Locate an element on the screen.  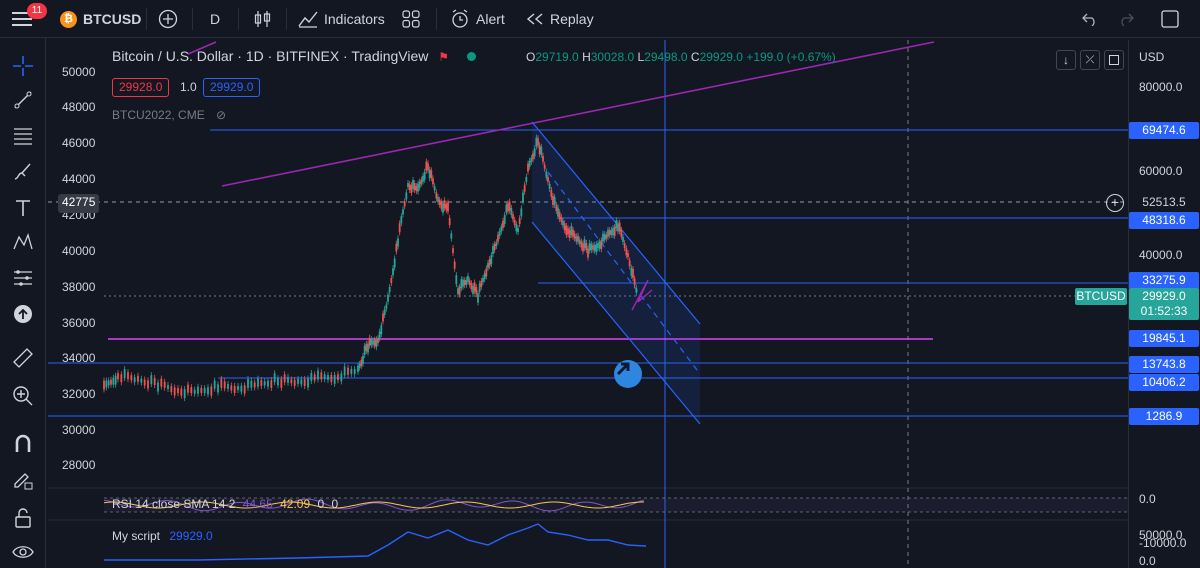
crosshair-tool is located at coordinates (23, 66).